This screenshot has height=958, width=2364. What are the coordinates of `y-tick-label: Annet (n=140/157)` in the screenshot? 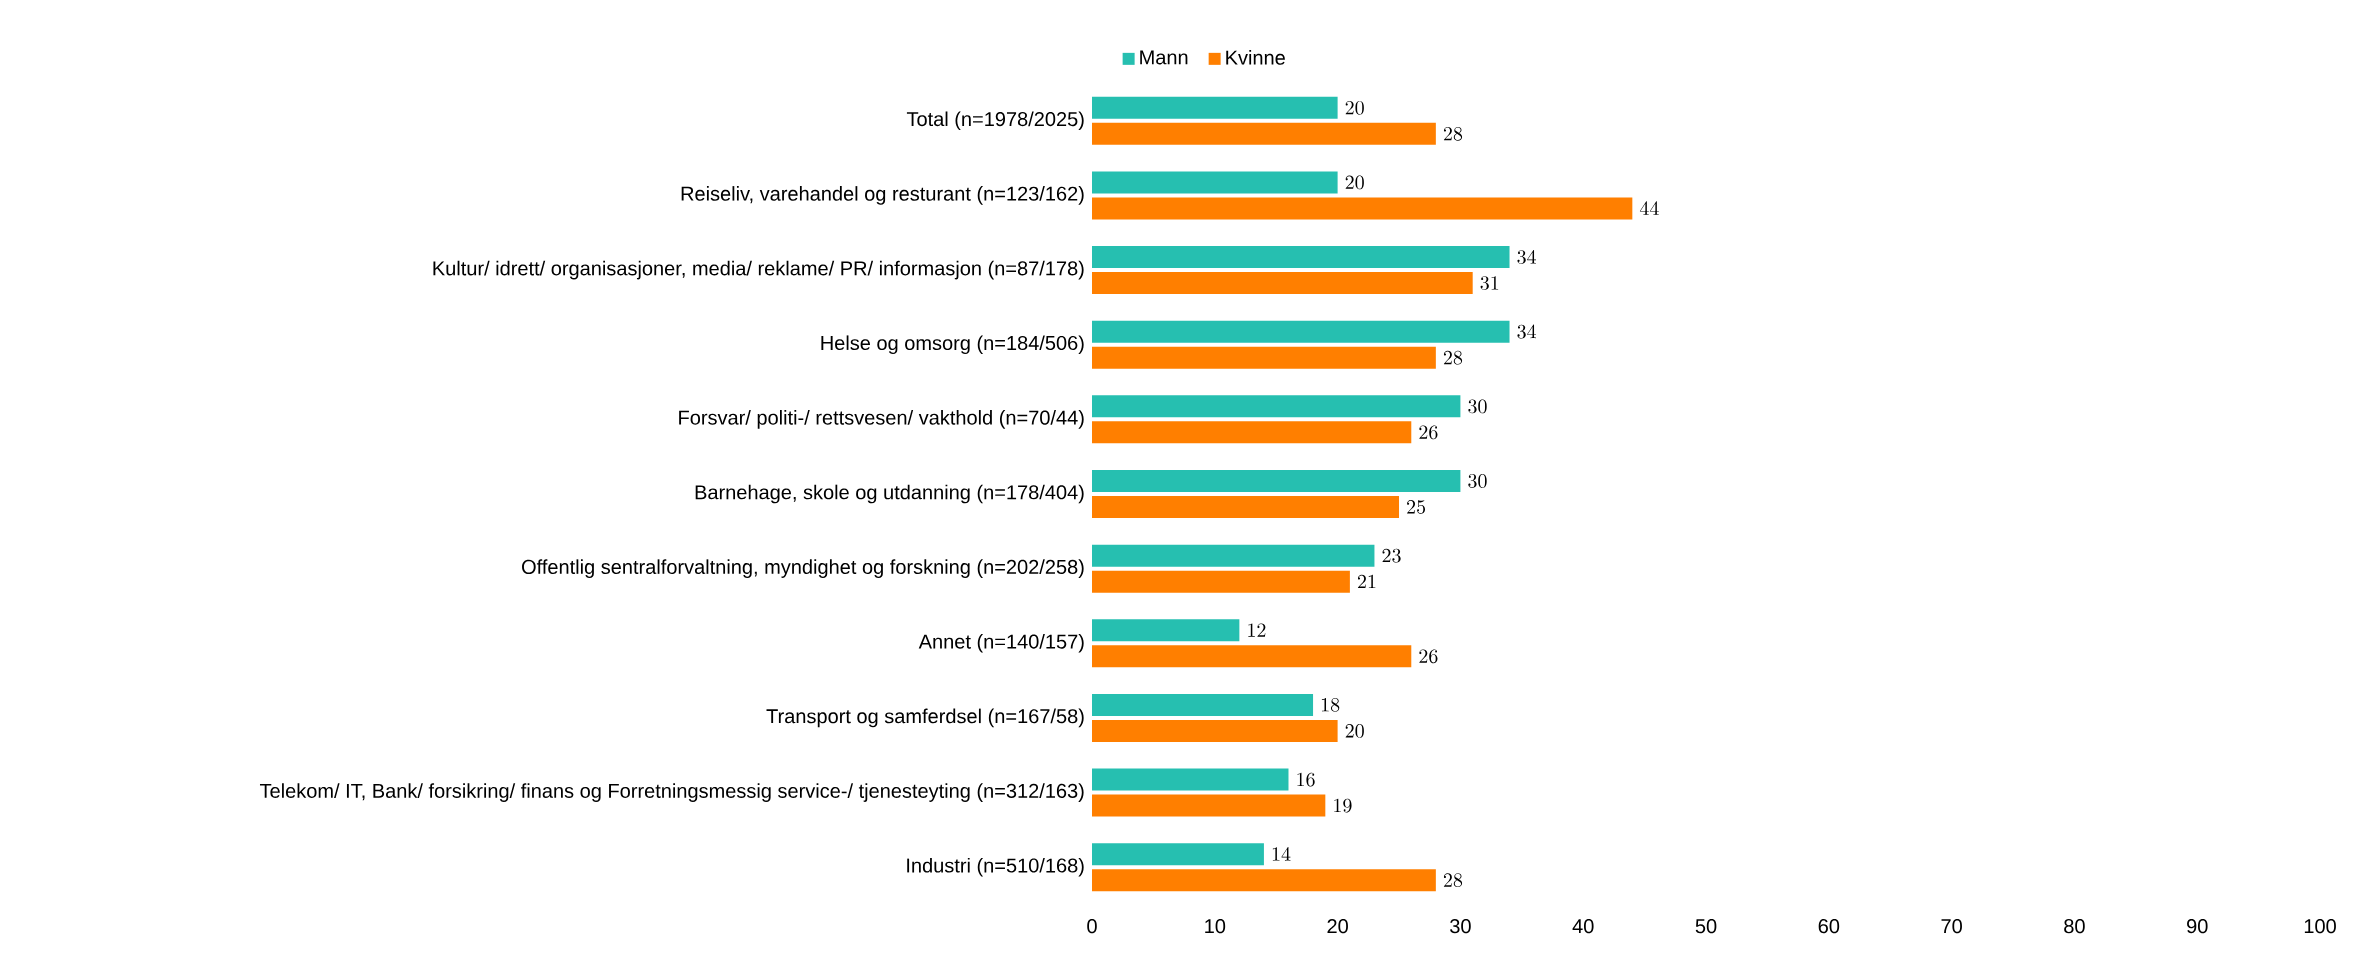 It's located at (1001, 643).